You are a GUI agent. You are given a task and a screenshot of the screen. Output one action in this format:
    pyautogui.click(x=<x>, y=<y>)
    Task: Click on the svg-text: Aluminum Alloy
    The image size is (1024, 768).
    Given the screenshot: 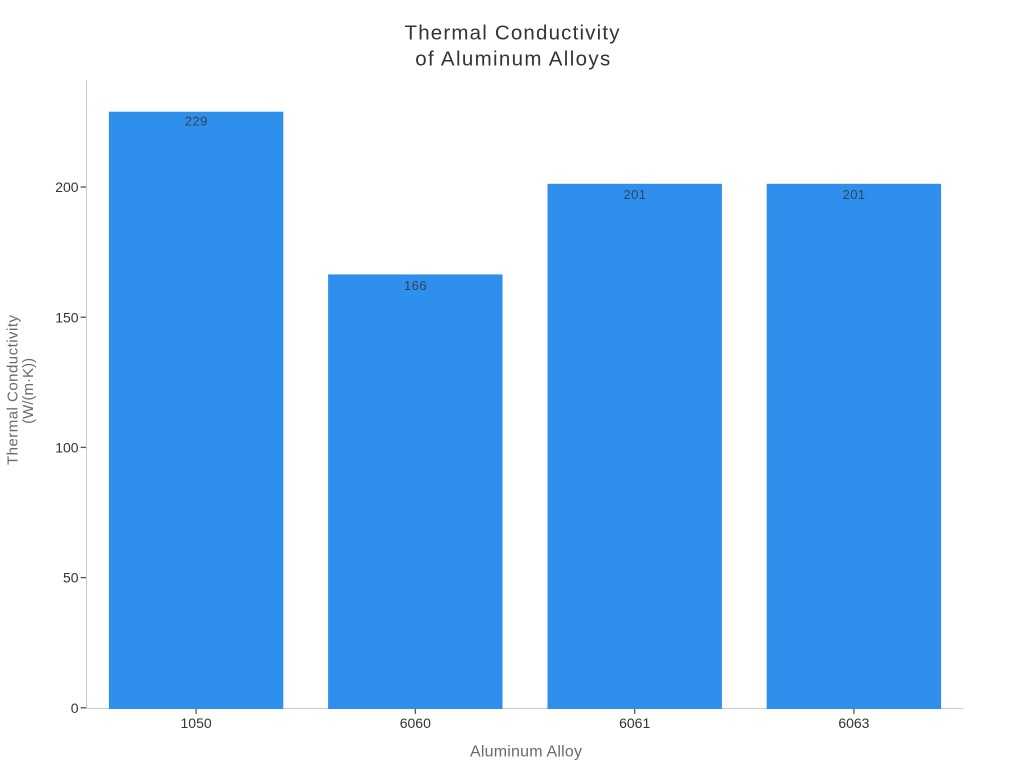 What is the action you would take?
    pyautogui.click(x=526, y=751)
    